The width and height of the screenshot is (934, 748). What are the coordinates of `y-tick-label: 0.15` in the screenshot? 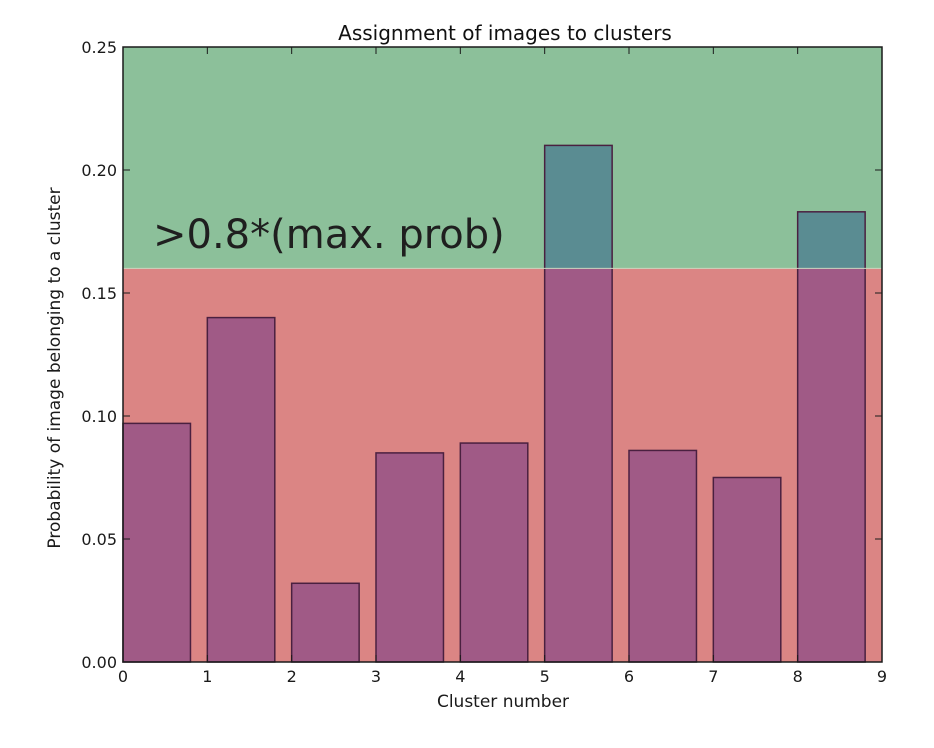 It's located at (99, 293).